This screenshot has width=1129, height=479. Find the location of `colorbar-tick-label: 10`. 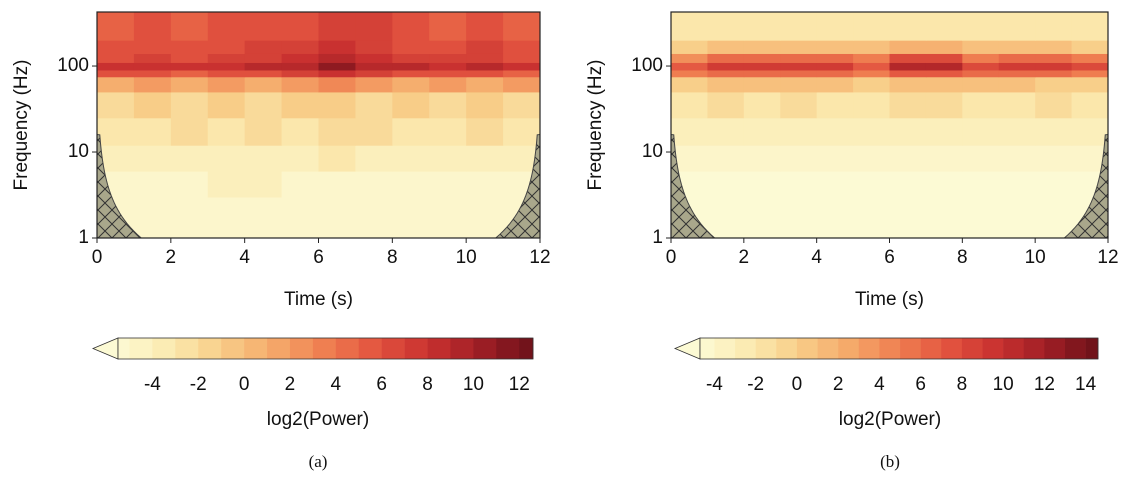

colorbar-tick-label: 10 is located at coordinates (473, 384).